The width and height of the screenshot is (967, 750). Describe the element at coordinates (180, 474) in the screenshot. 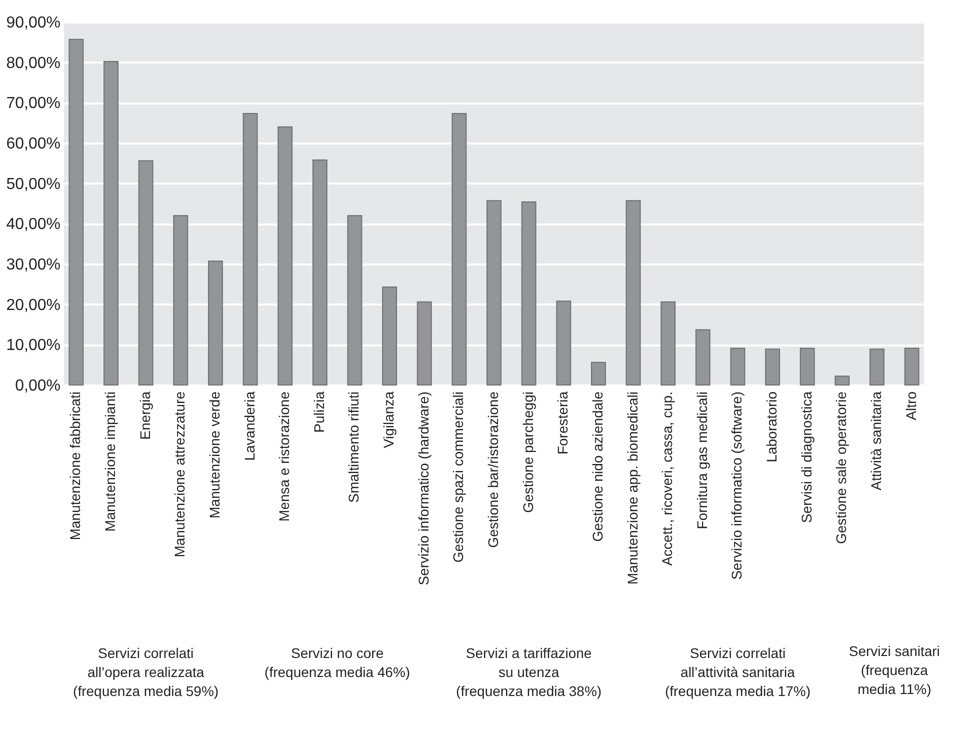

I see `x-tick-label: Manutenzione attrezzature` at that location.